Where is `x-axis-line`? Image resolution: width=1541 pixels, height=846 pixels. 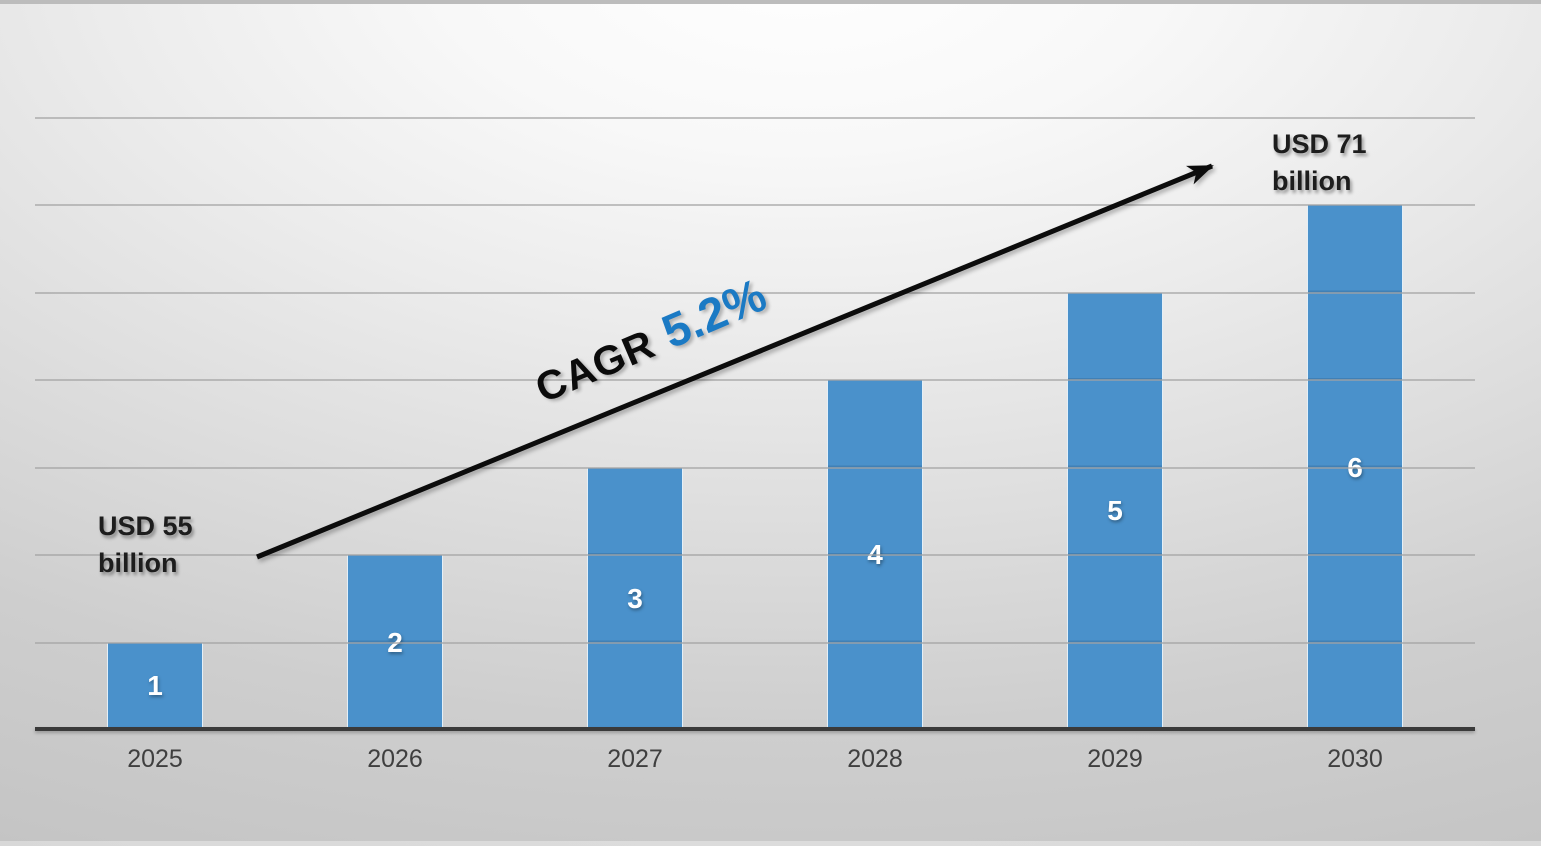 x-axis-line is located at coordinates (755, 729).